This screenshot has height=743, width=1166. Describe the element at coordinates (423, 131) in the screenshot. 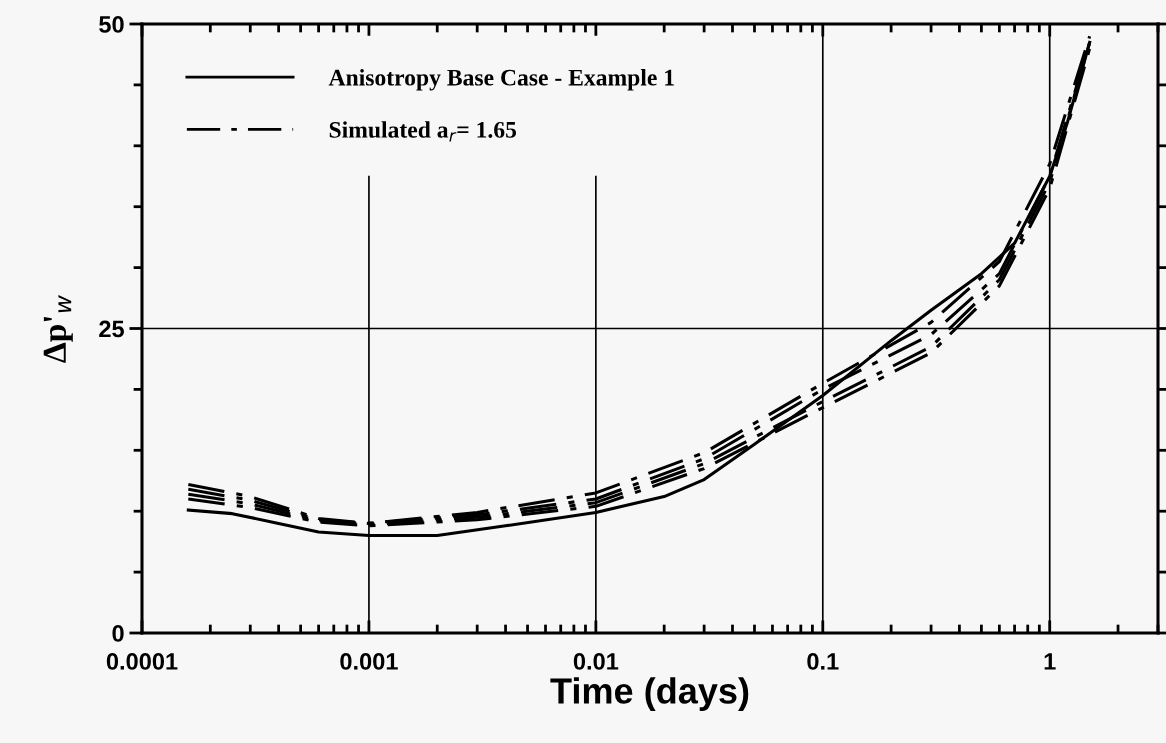

I see `legend-label: Simulated a$_{r}$= 1.65` at that location.